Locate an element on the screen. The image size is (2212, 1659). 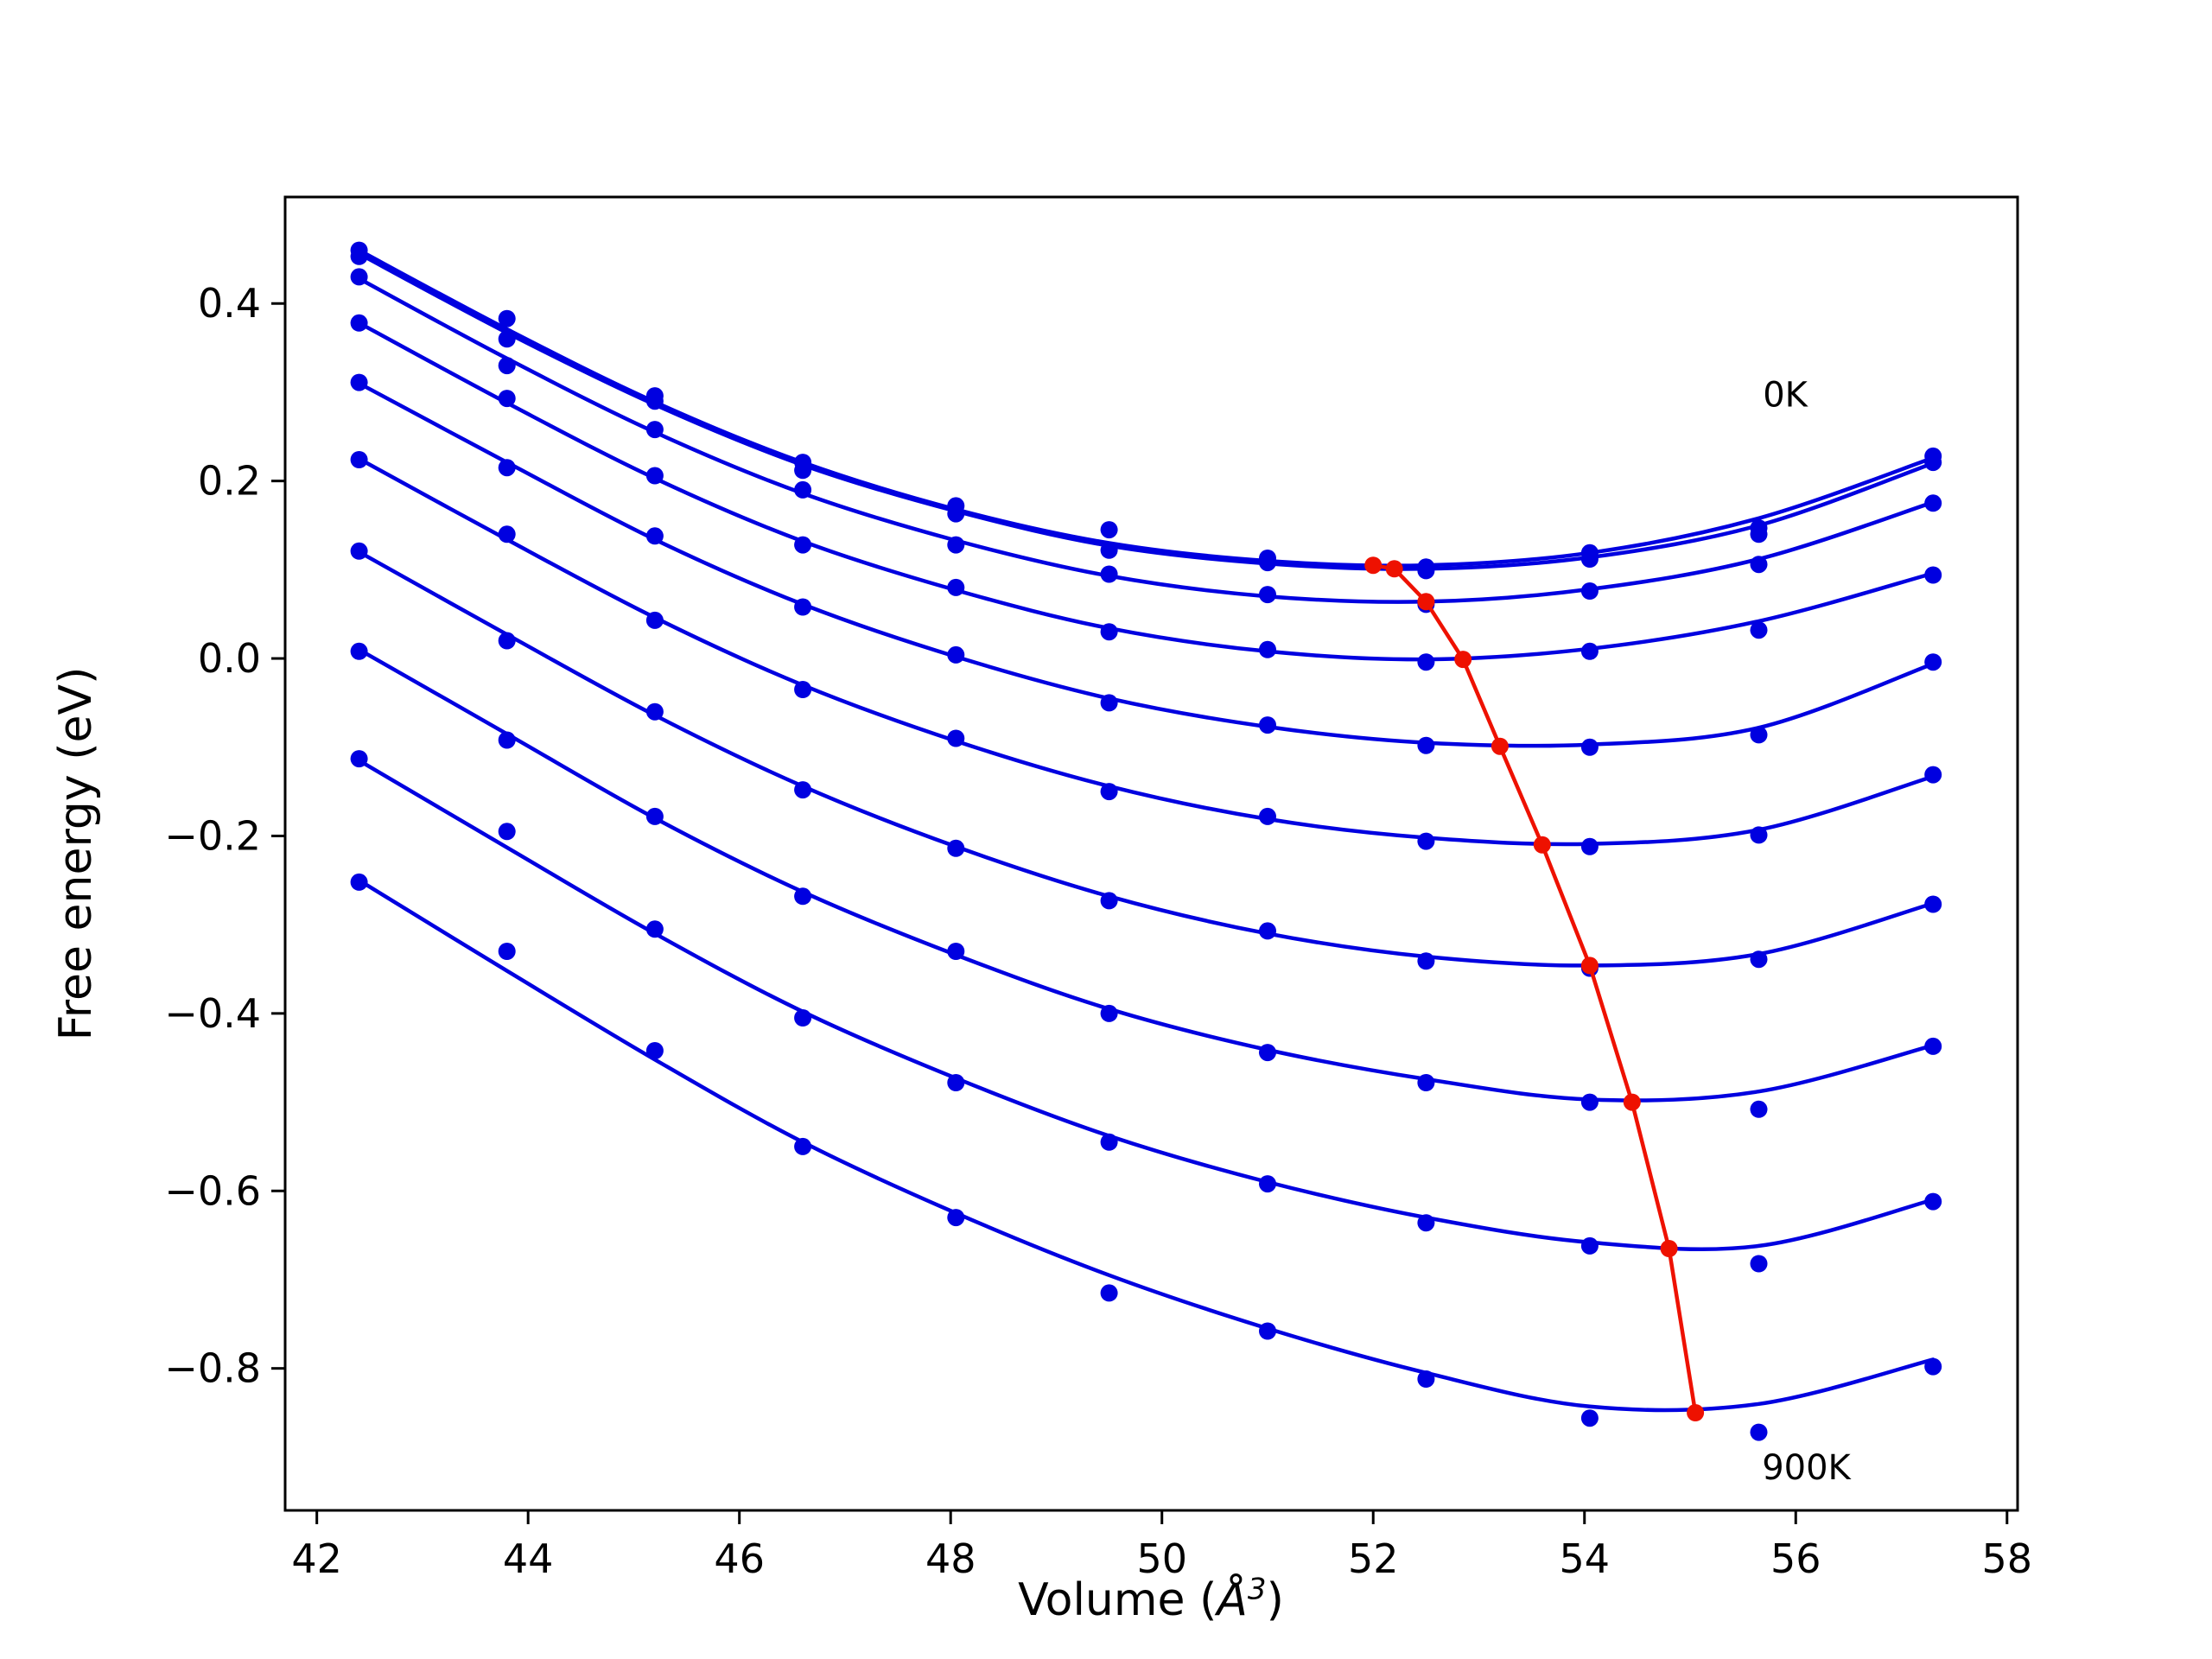
scatter-0K is located at coordinates (1146, 408).